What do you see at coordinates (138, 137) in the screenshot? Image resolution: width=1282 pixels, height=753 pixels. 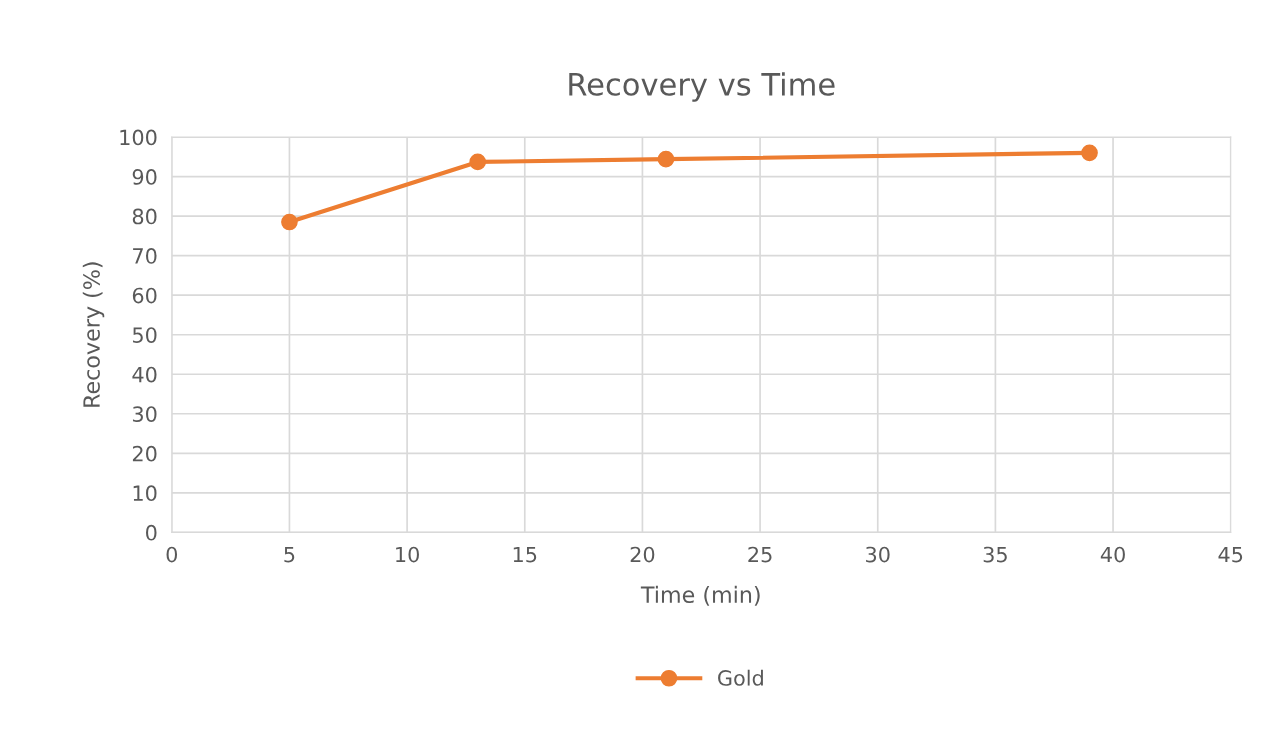 I see `y-tick-label: 100` at bounding box center [138, 137].